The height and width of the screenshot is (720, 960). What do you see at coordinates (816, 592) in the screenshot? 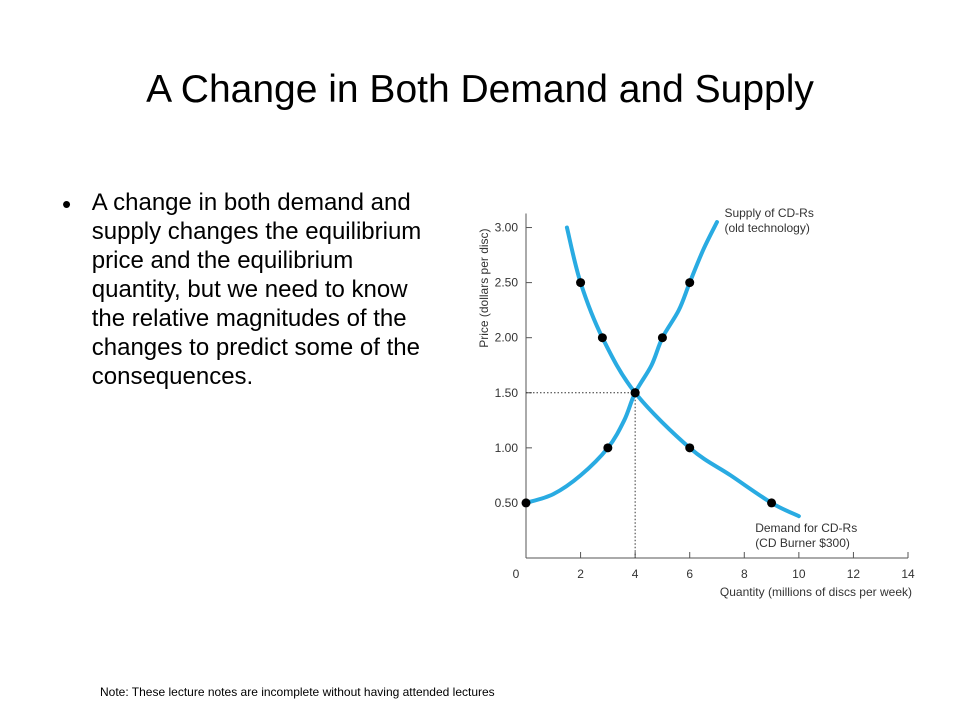
I see `x-axis-title: Quantity (millions of discs per week)` at bounding box center [816, 592].